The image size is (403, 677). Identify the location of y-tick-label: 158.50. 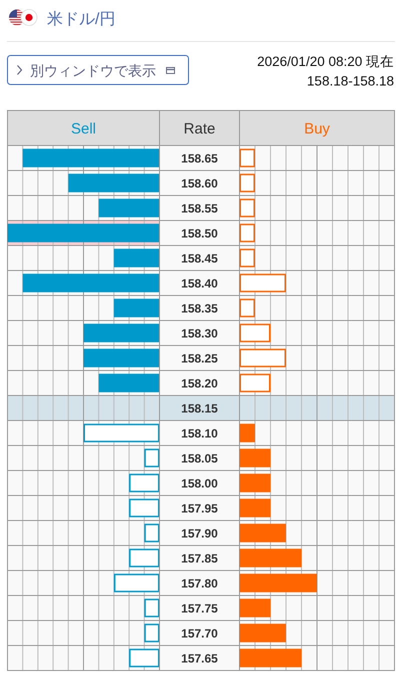
(199, 233).